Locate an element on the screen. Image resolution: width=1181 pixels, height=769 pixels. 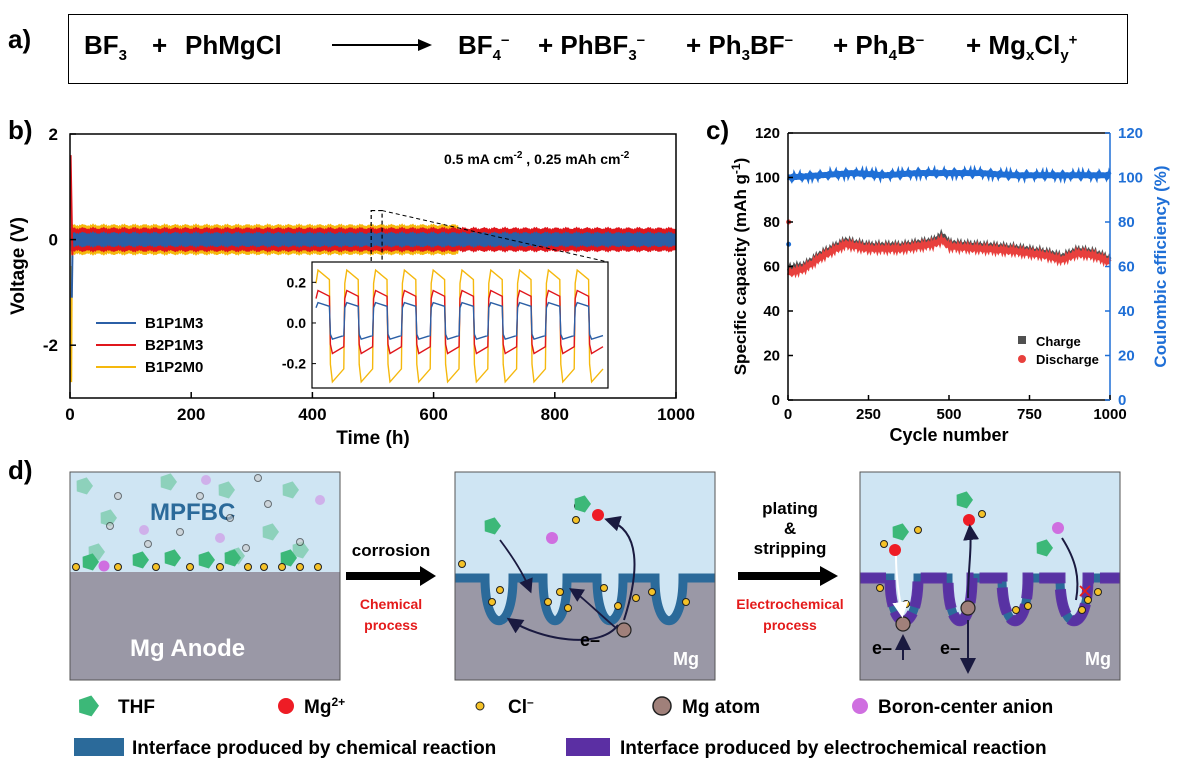
panel-label-d: d) is located at coordinates (20, 470).